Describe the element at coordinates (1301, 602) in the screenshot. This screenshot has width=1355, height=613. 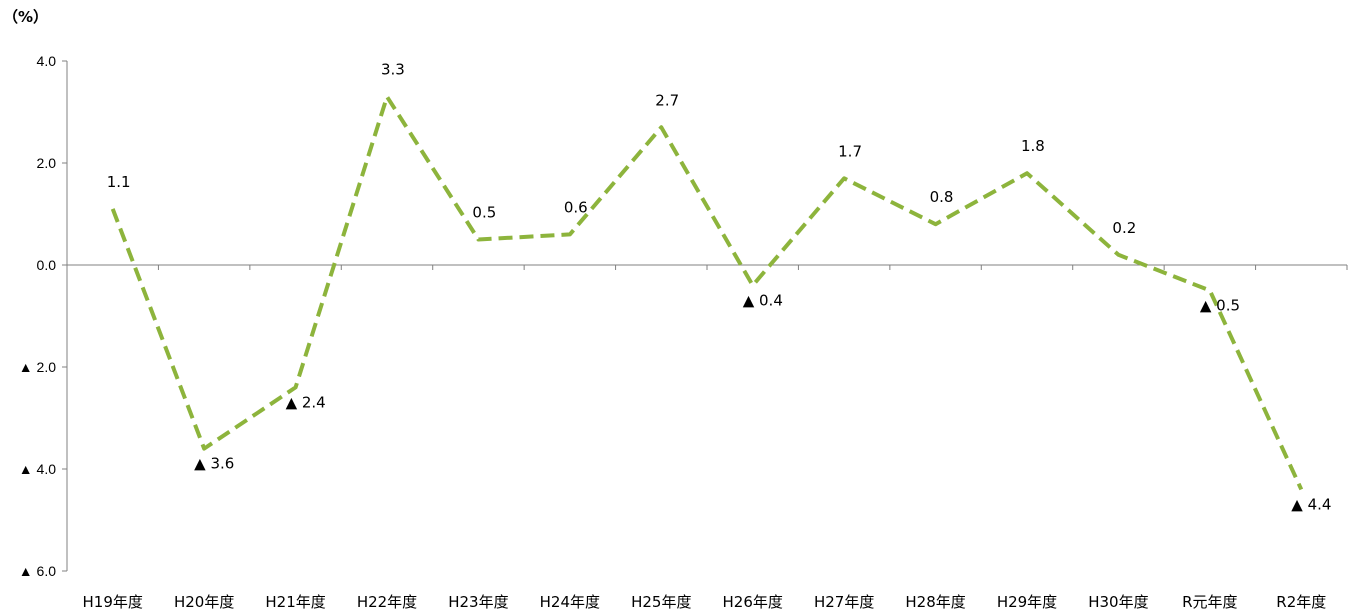
I see `x-tick-label: R2年度` at that location.